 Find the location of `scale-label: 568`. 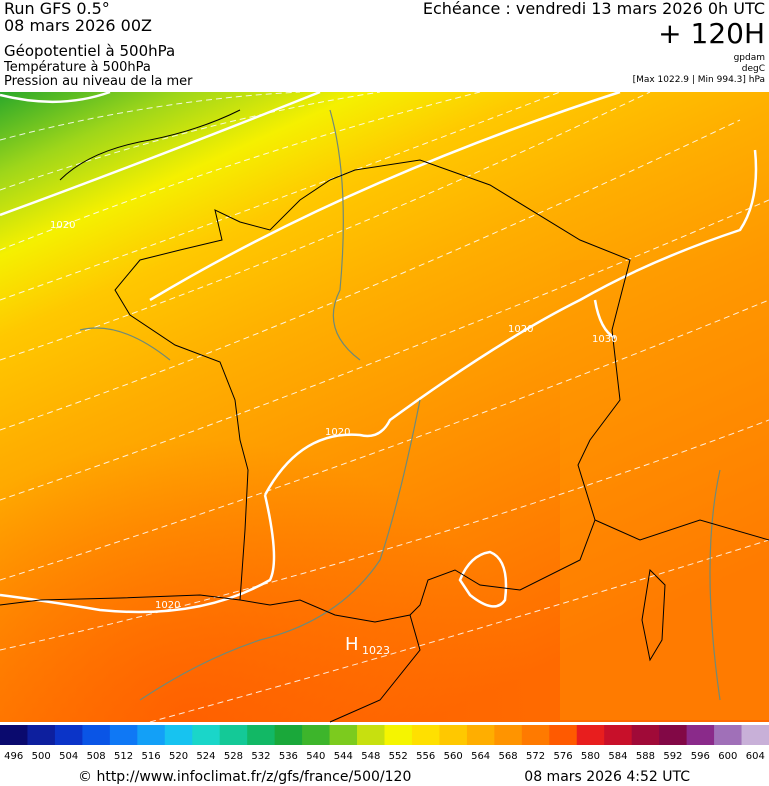

scale-label: 568 is located at coordinates (508, 756).